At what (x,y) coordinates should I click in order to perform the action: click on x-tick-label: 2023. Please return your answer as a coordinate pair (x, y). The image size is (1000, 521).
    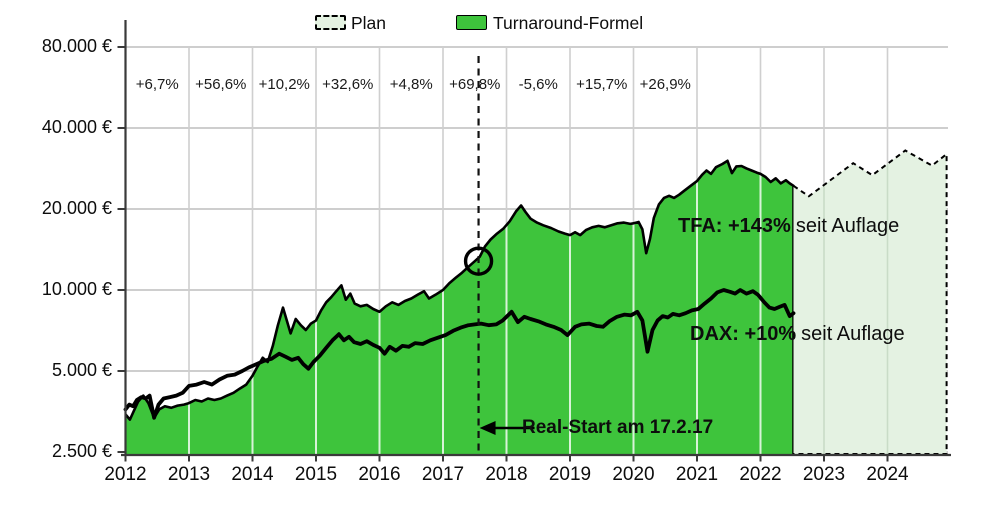
    Looking at the image, I should click on (824, 474).